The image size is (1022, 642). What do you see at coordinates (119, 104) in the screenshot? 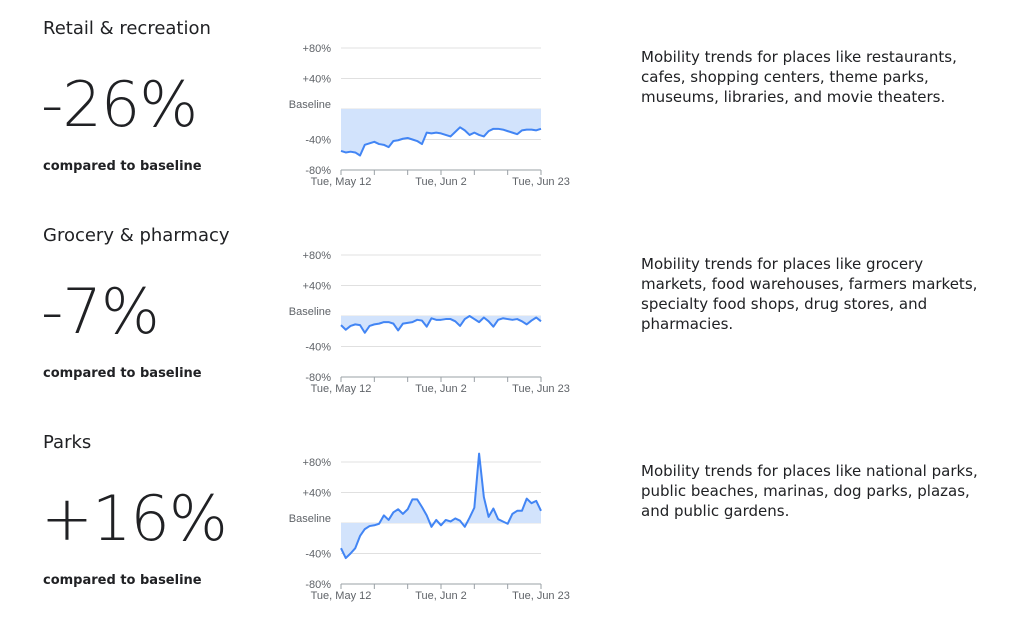
I see `headline-value: -26%` at bounding box center [119, 104].